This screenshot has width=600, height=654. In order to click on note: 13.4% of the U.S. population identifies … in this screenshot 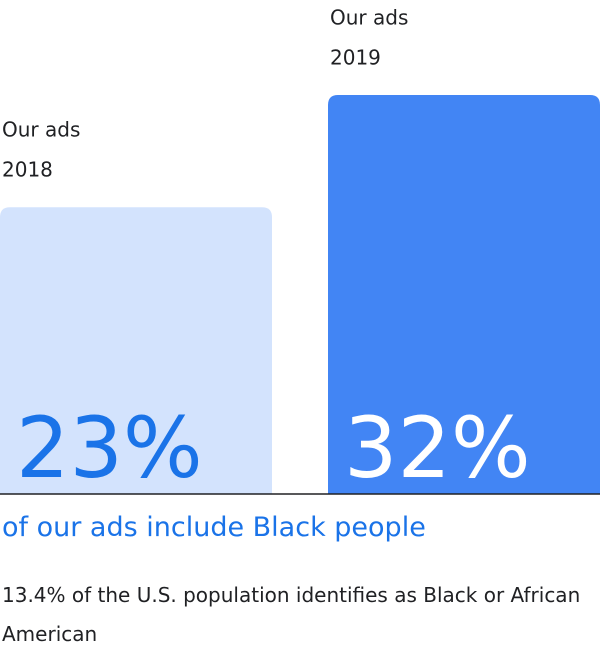, I will do `click(291, 614)`.